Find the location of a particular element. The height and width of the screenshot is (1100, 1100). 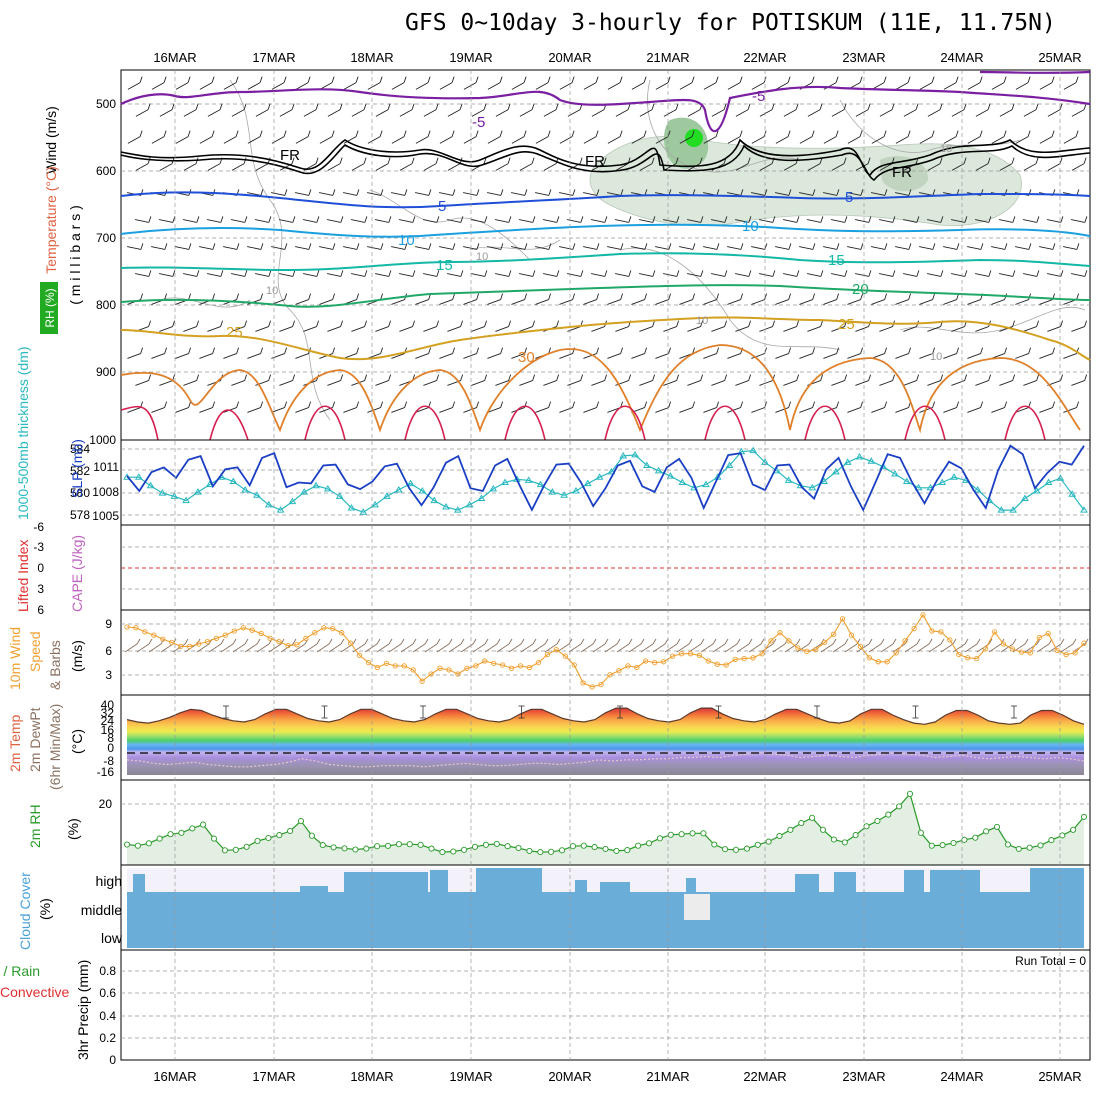

thickness-markers is located at coordinates (605, 480).